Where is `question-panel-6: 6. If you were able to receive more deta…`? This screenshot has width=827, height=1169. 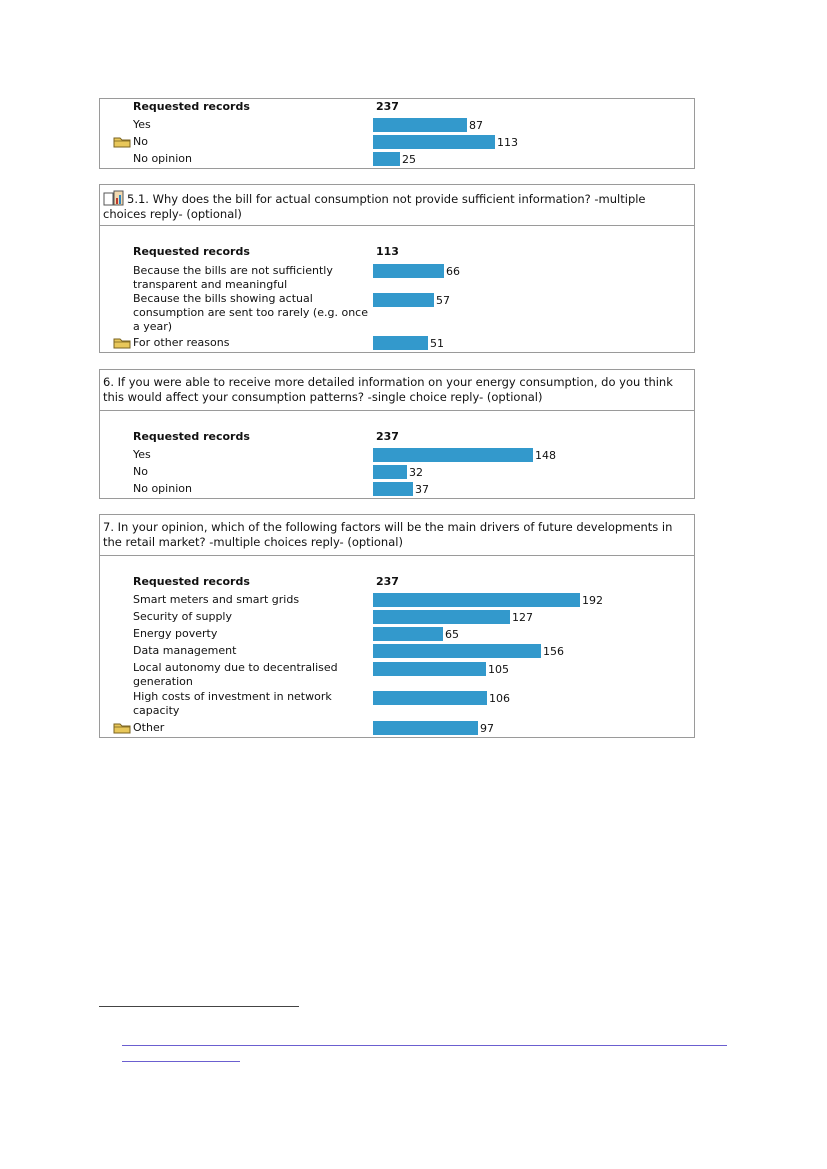
question-panel-6: 6. If you were able to receive more deta… is located at coordinates (397, 434).